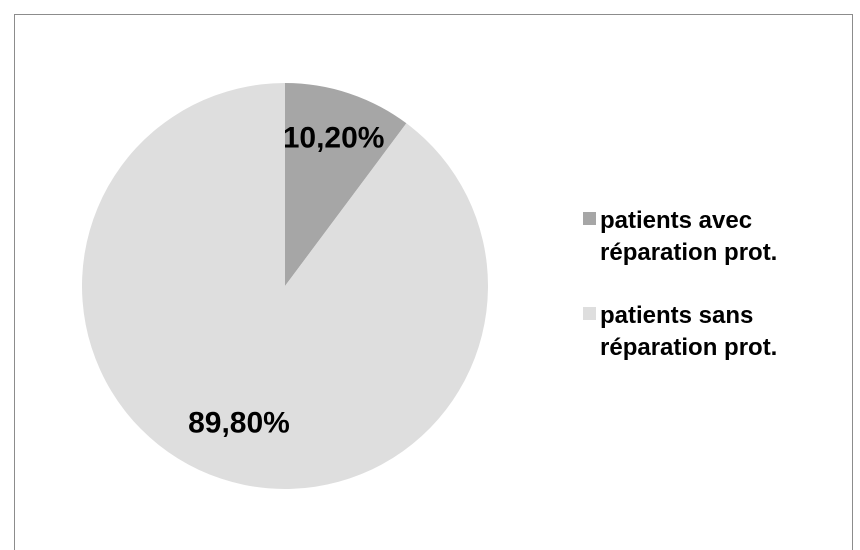  I want to click on legend-item: patients avec réparation prot., so click(718, 237).